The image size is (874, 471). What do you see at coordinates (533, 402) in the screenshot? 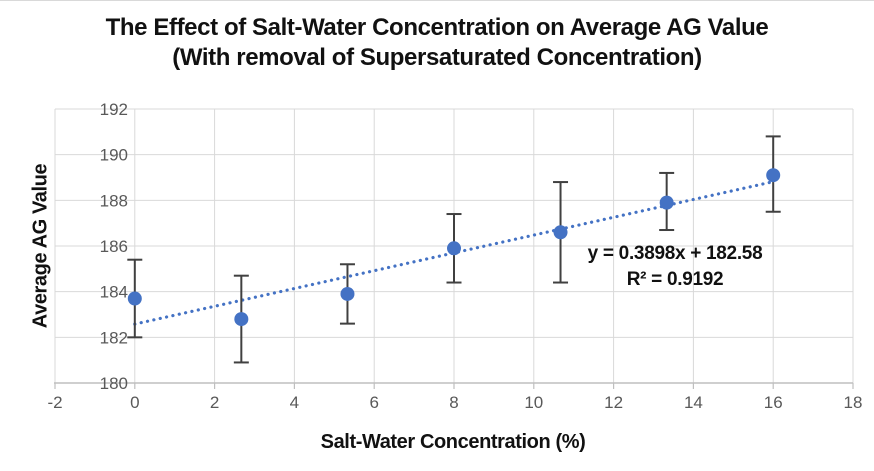
I see `x-tick-label: 10` at bounding box center [533, 402].